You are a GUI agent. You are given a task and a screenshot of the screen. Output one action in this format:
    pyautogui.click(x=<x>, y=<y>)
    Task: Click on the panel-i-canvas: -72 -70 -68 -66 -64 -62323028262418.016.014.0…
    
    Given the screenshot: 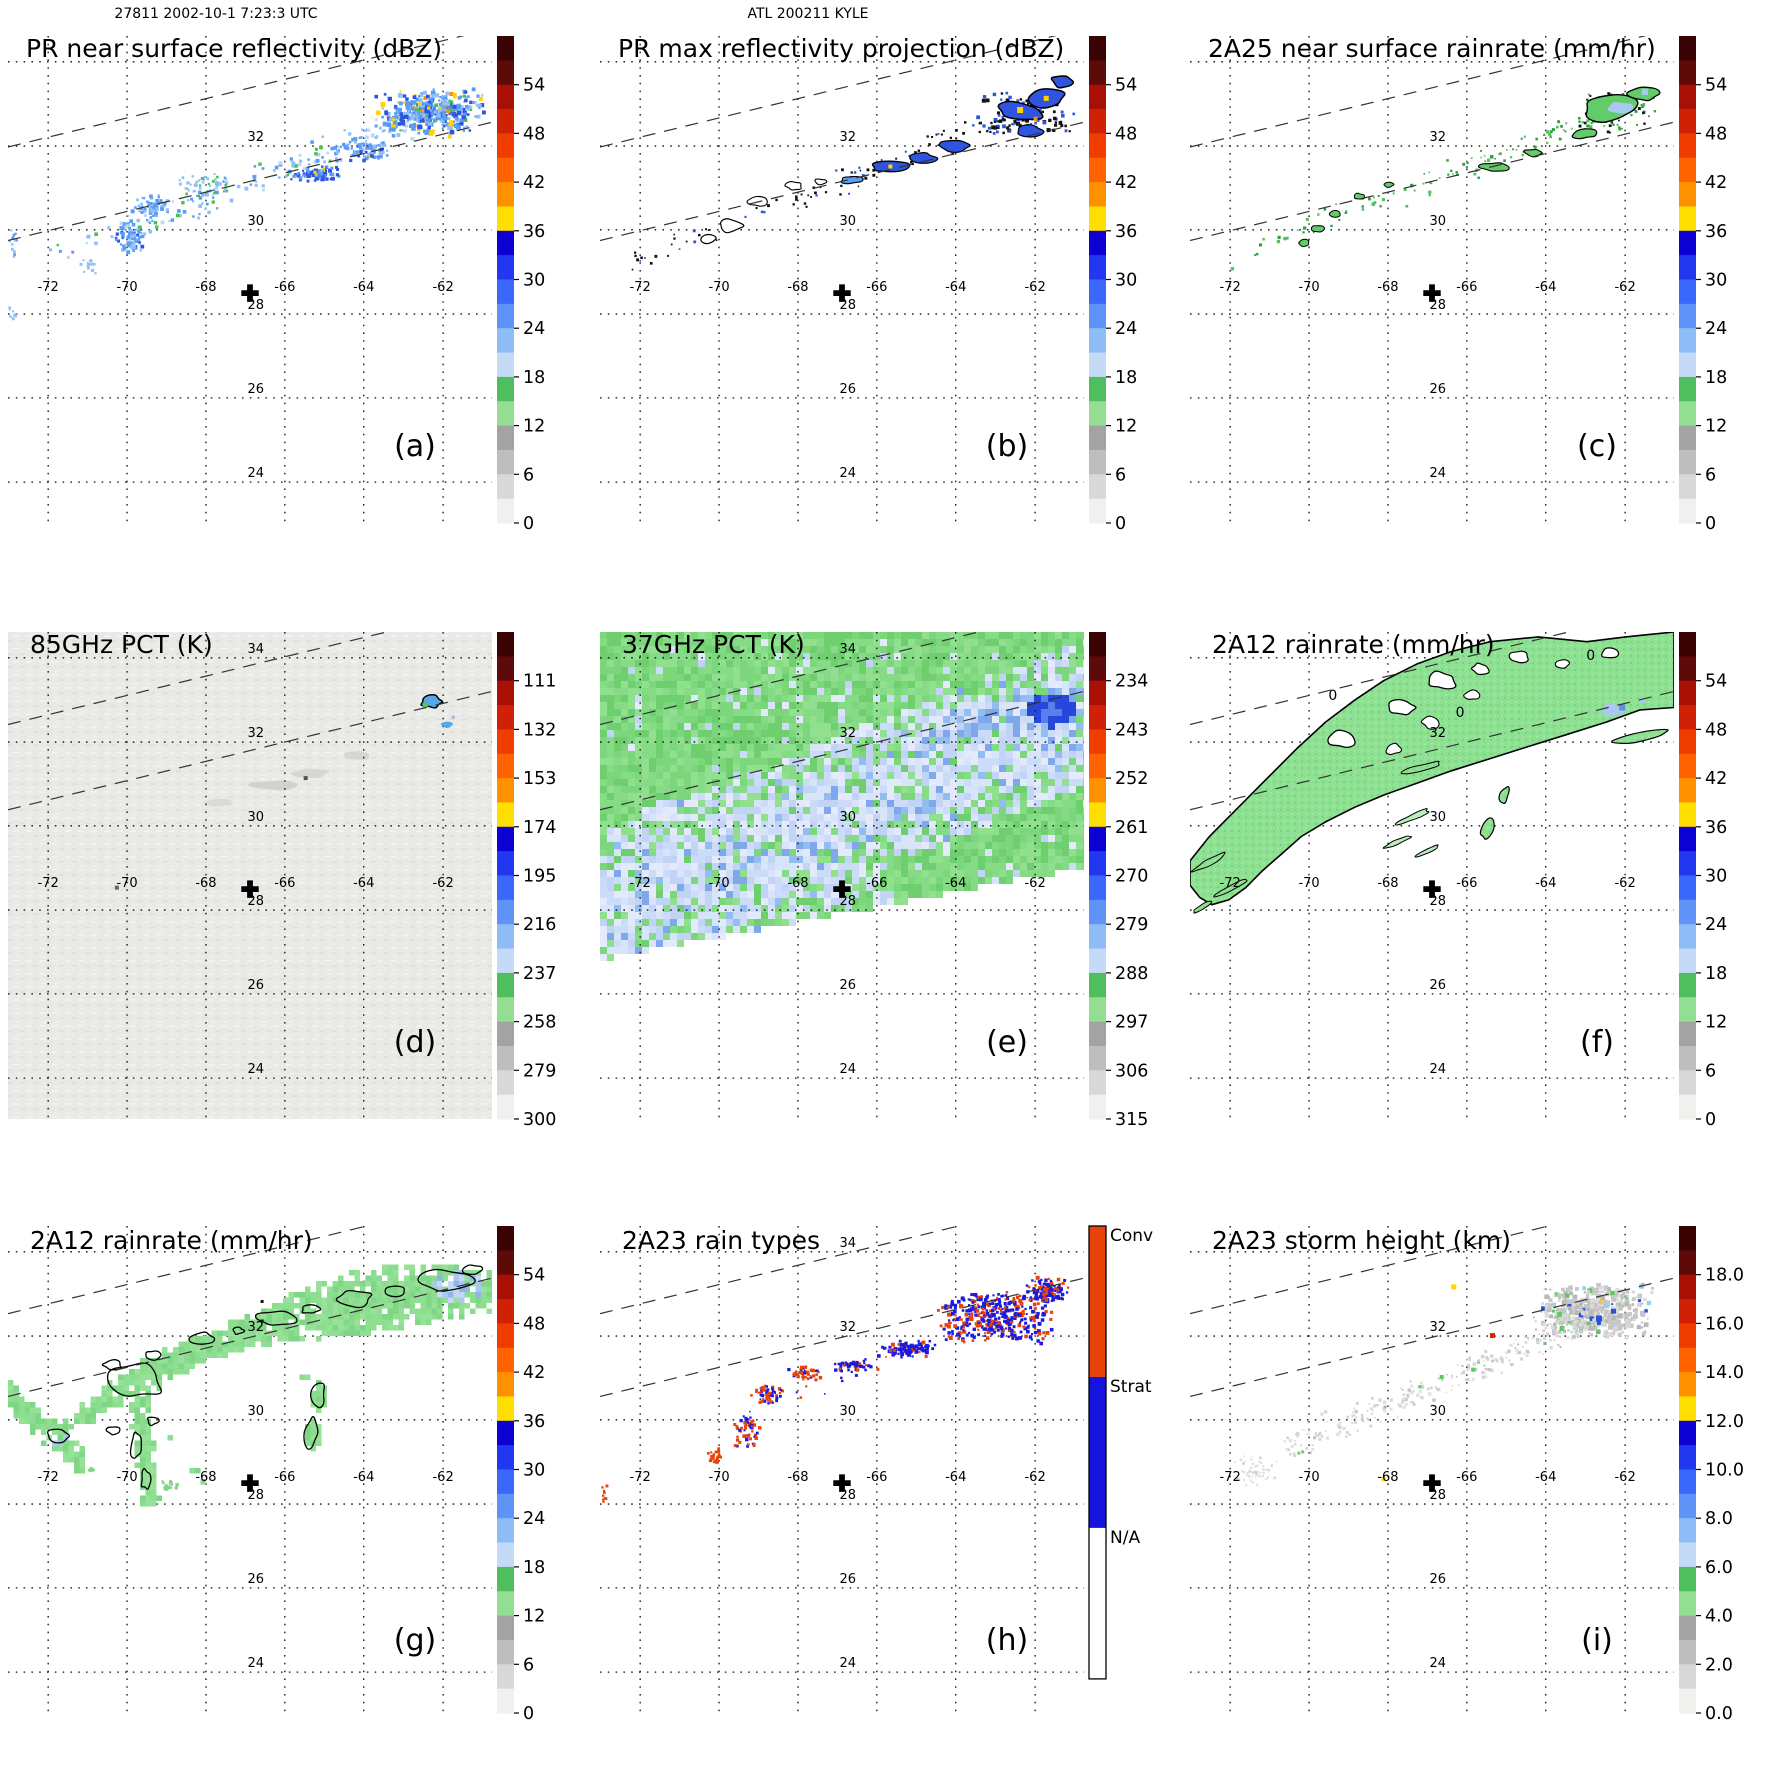 What is the action you would take?
    pyautogui.click(x=1467, y=1475)
    